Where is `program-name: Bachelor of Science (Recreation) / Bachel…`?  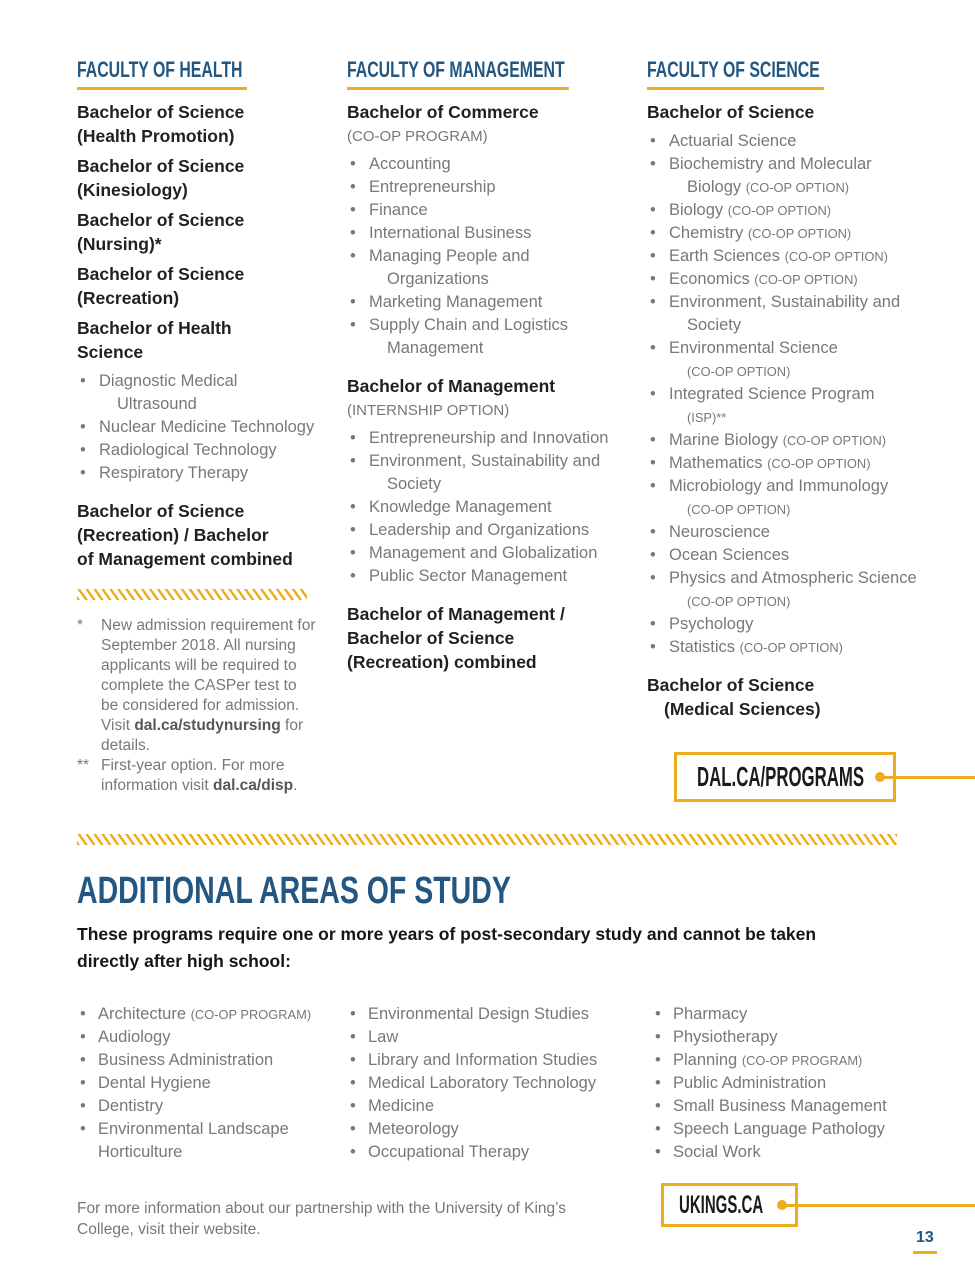 program-name: Bachelor of Science (Recreation) / Bachel… is located at coordinates (185, 535).